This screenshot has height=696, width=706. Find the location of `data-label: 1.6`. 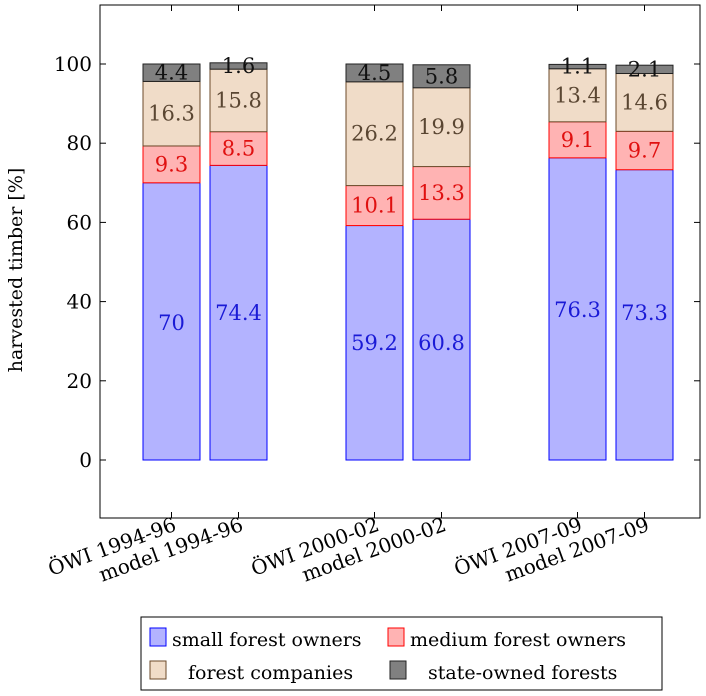

data-label: 1.6 is located at coordinates (238, 66).